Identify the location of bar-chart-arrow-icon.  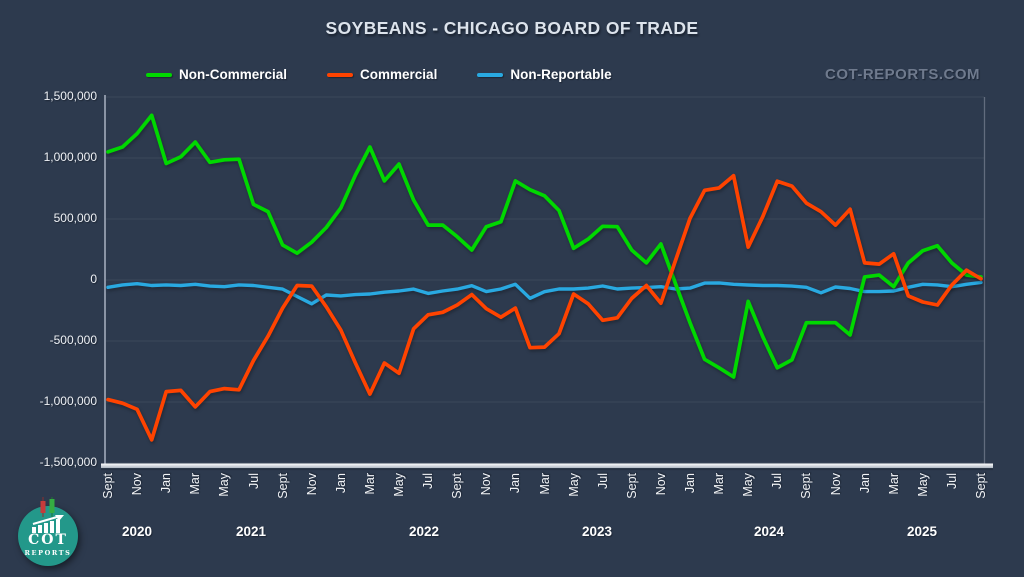
(48, 524).